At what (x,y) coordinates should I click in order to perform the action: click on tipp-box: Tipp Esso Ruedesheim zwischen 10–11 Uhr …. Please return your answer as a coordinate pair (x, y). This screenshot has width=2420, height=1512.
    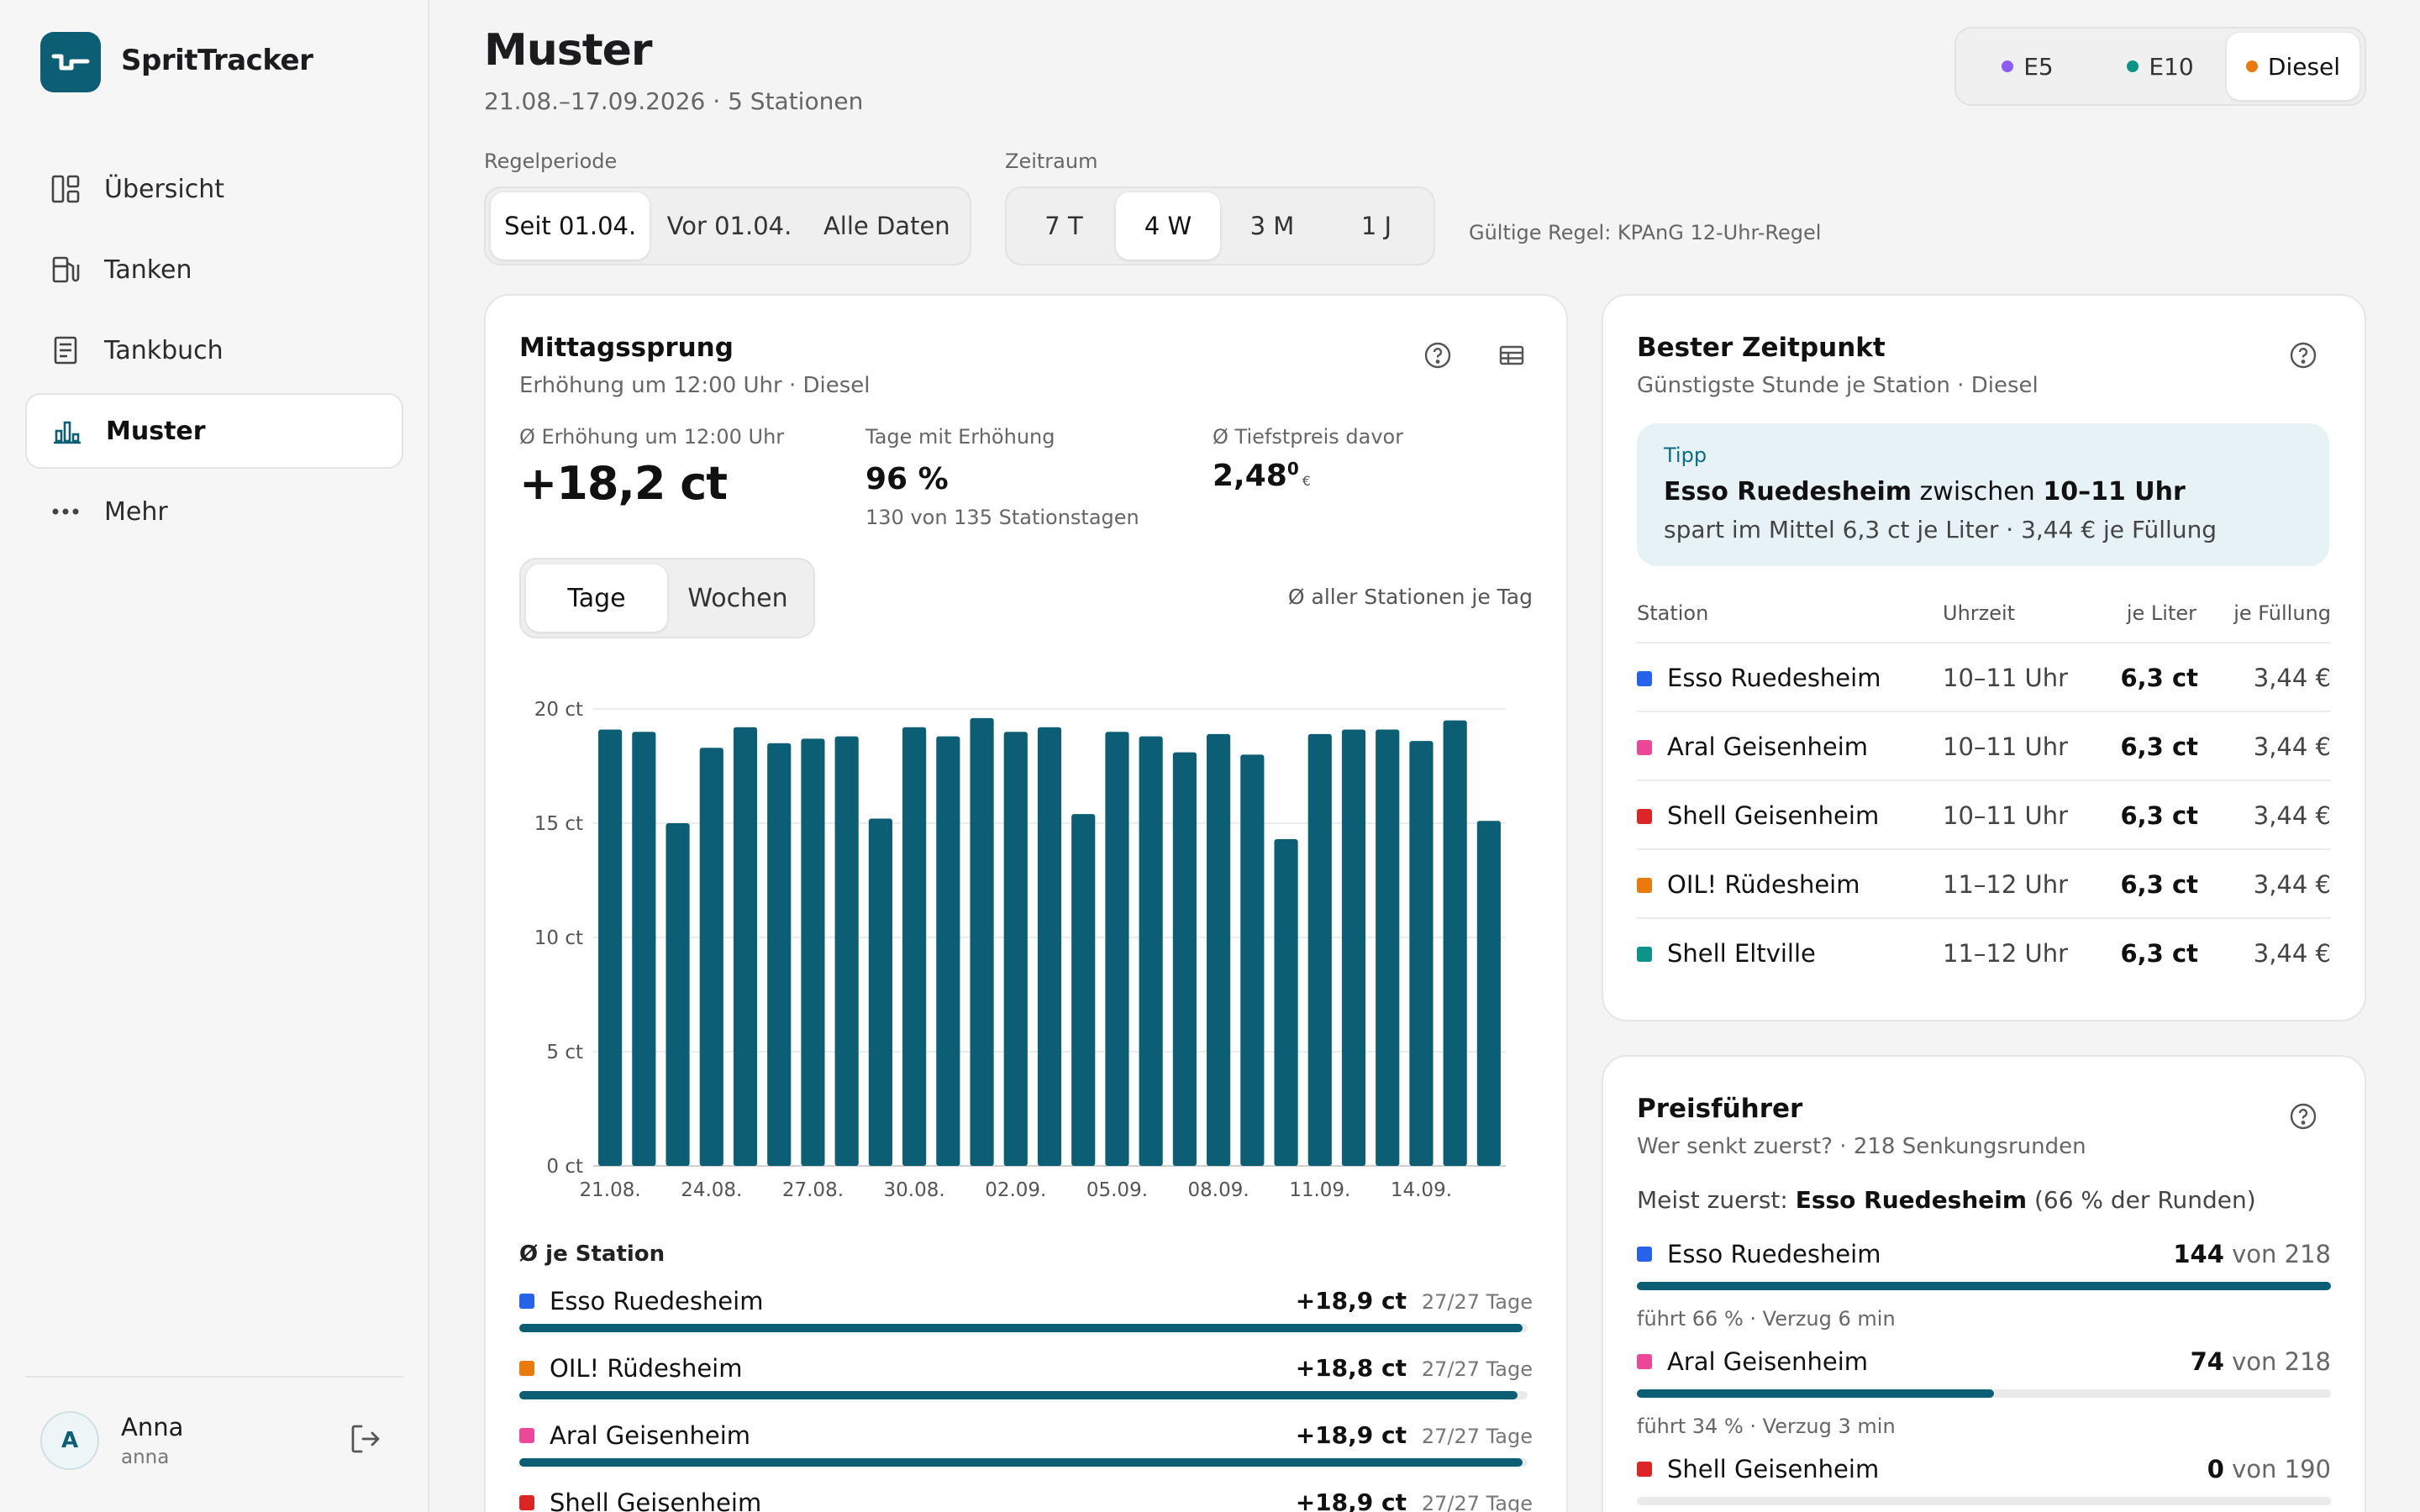
    Looking at the image, I should click on (1983, 494).